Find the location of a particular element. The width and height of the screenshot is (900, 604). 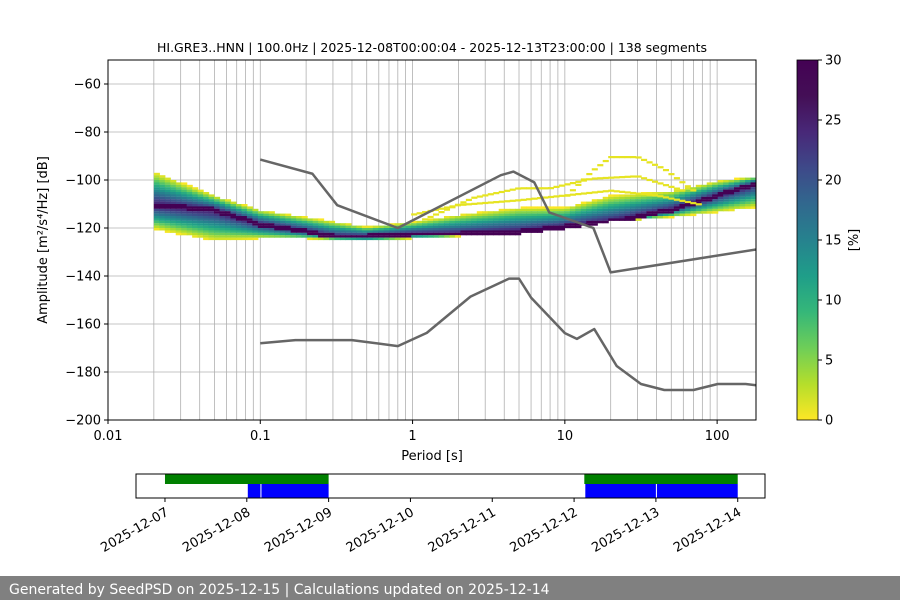

colorbar-tick-label: 30 is located at coordinates (833, 61).